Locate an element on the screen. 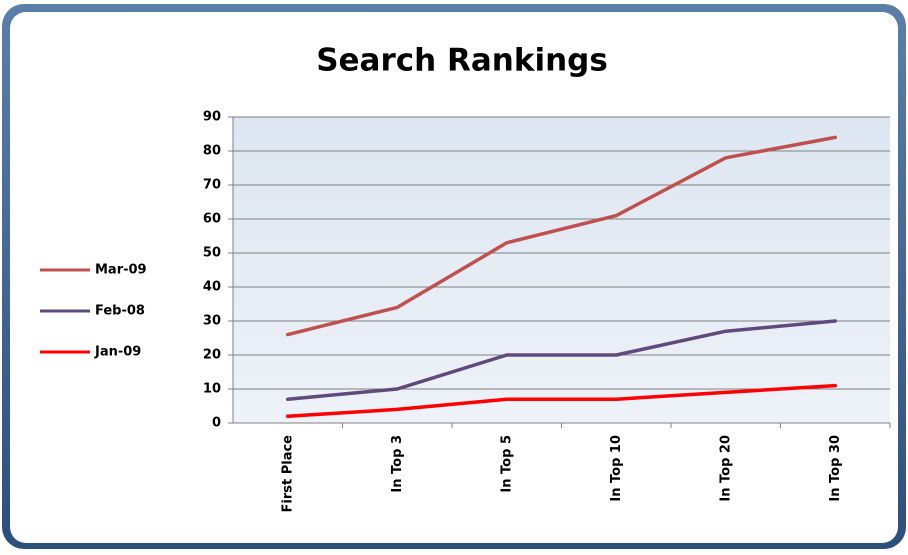 Image resolution: width=908 pixels, height=555 pixels. y-tick-label: 0 is located at coordinates (216, 423).